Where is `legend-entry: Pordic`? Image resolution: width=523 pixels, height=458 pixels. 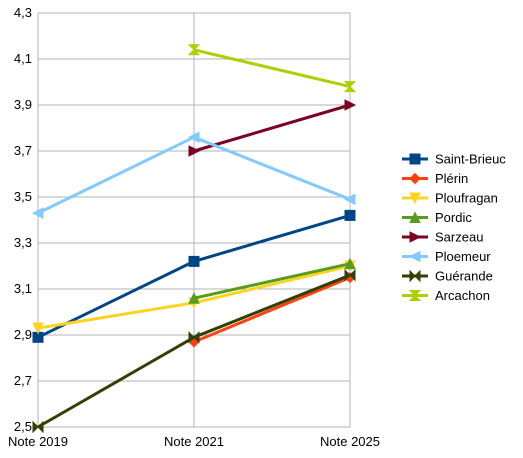
legend-entry: Pordic is located at coordinates (437, 217).